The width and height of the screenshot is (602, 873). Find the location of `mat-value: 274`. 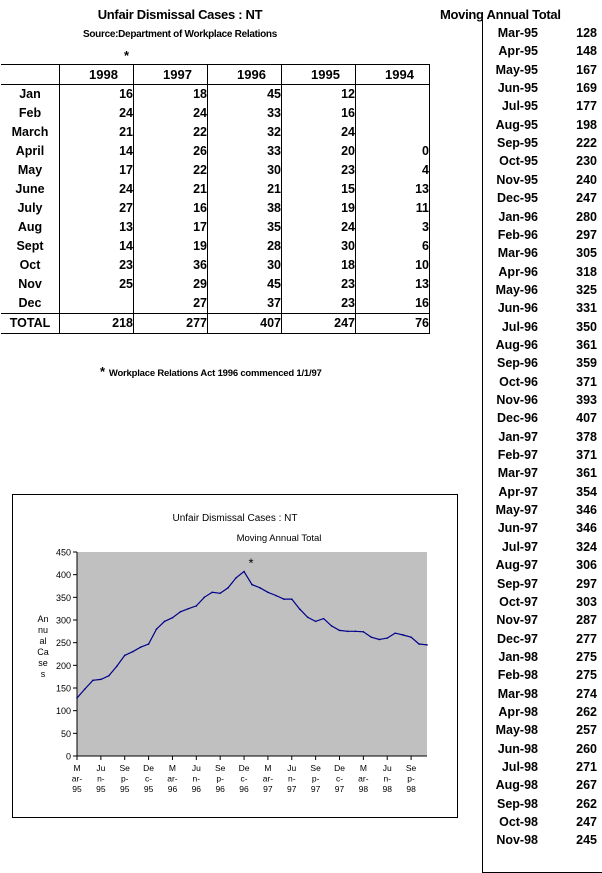

mat-value: 274 is located at coordinates (586, 693).